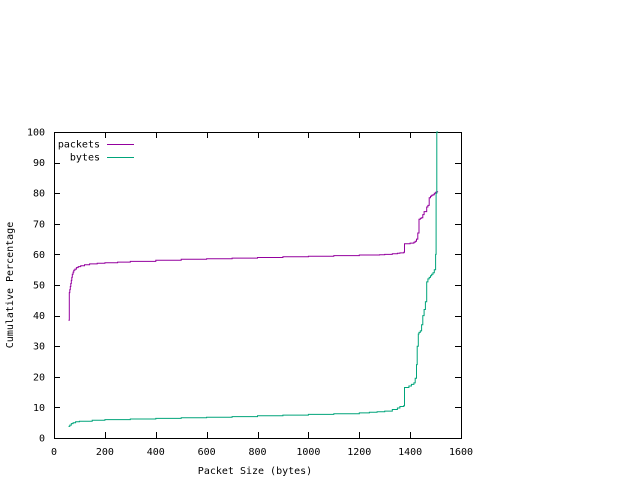 The height and width of the screenshot is (480, 640). What do you see at coordinates (79, 145) in the screenshot?
I see `legend-label-packets: packets` at bounding box center [79, 145].